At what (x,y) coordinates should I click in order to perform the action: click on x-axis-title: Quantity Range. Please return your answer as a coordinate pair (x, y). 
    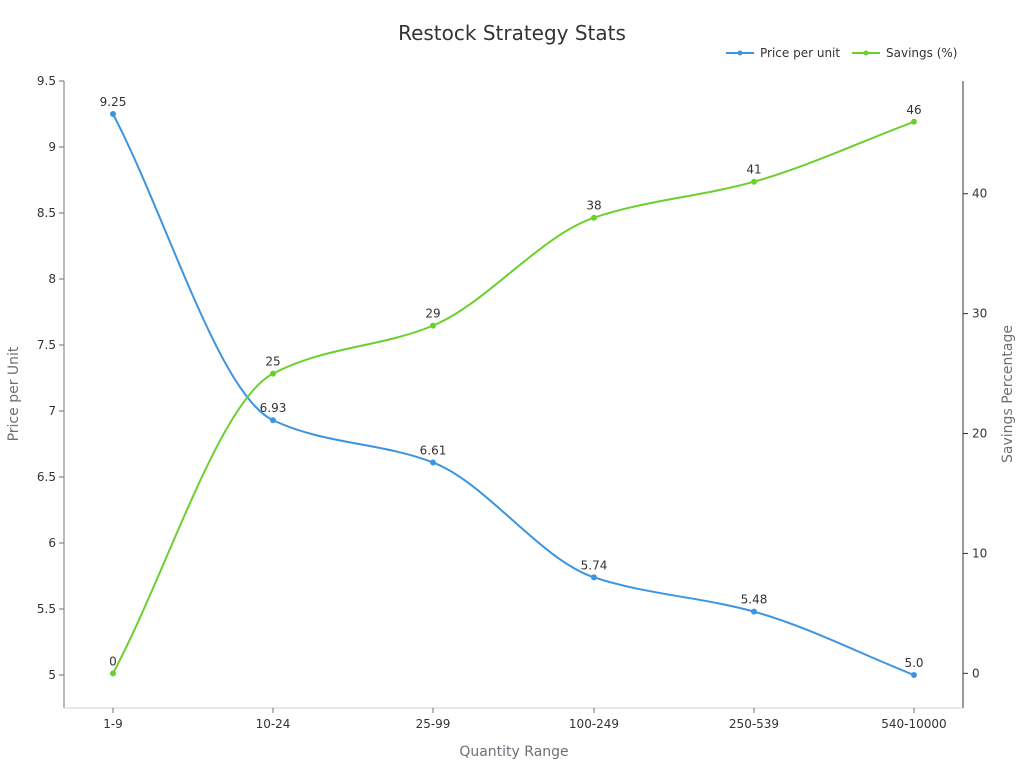
    Looking at the image, I should click on (513, 752).